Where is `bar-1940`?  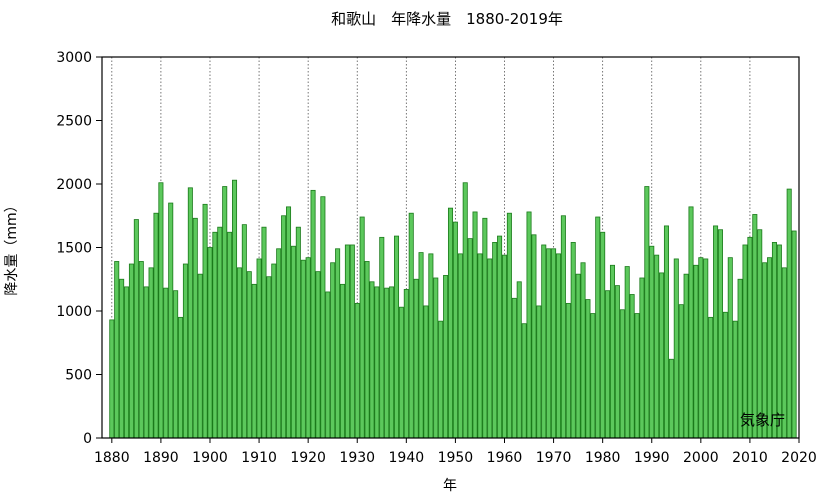
bar-1940 is located at coordinates (406, 364).